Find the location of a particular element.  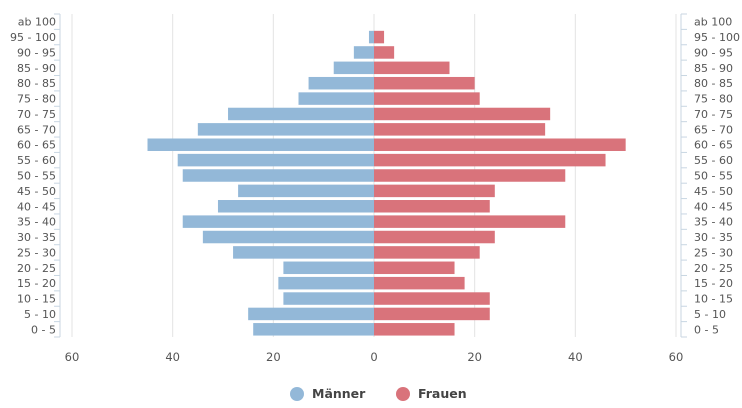

category-label-right: 80 - 85 is located at coordinates (713, 83).